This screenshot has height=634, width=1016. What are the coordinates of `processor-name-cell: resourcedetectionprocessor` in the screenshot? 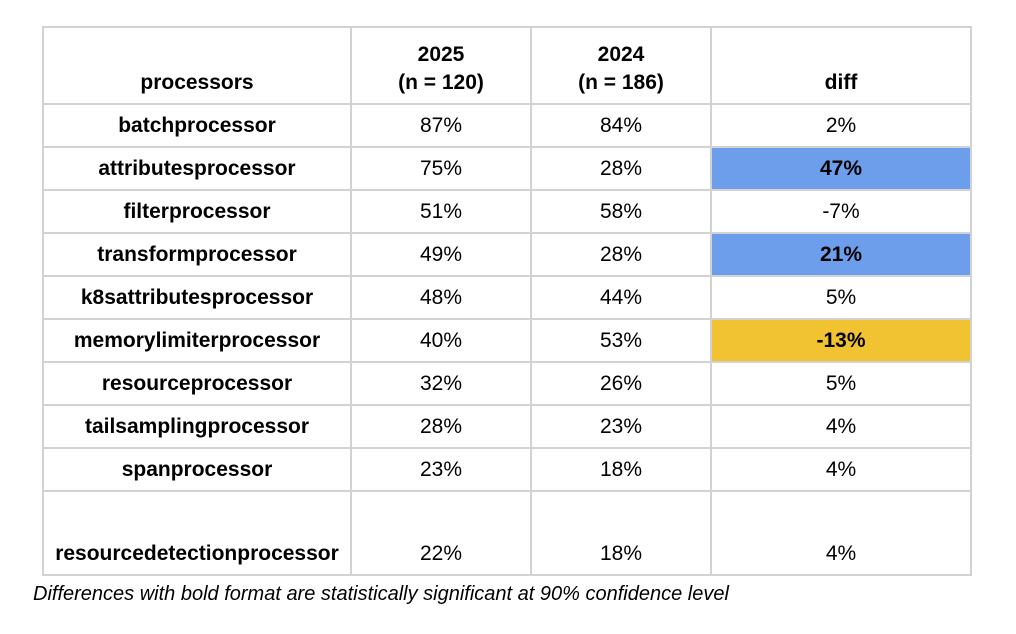 It's located at (197, 533).